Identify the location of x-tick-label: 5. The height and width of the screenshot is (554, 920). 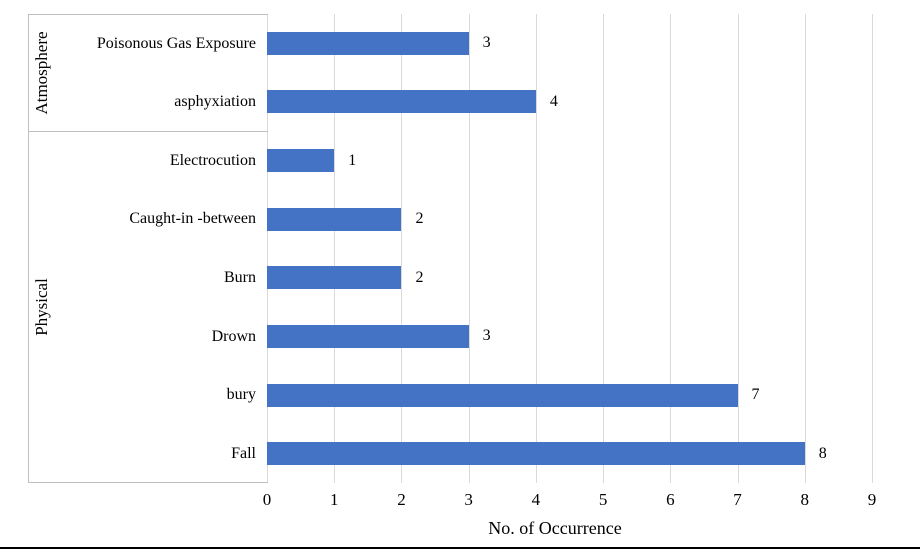
(603, 499).